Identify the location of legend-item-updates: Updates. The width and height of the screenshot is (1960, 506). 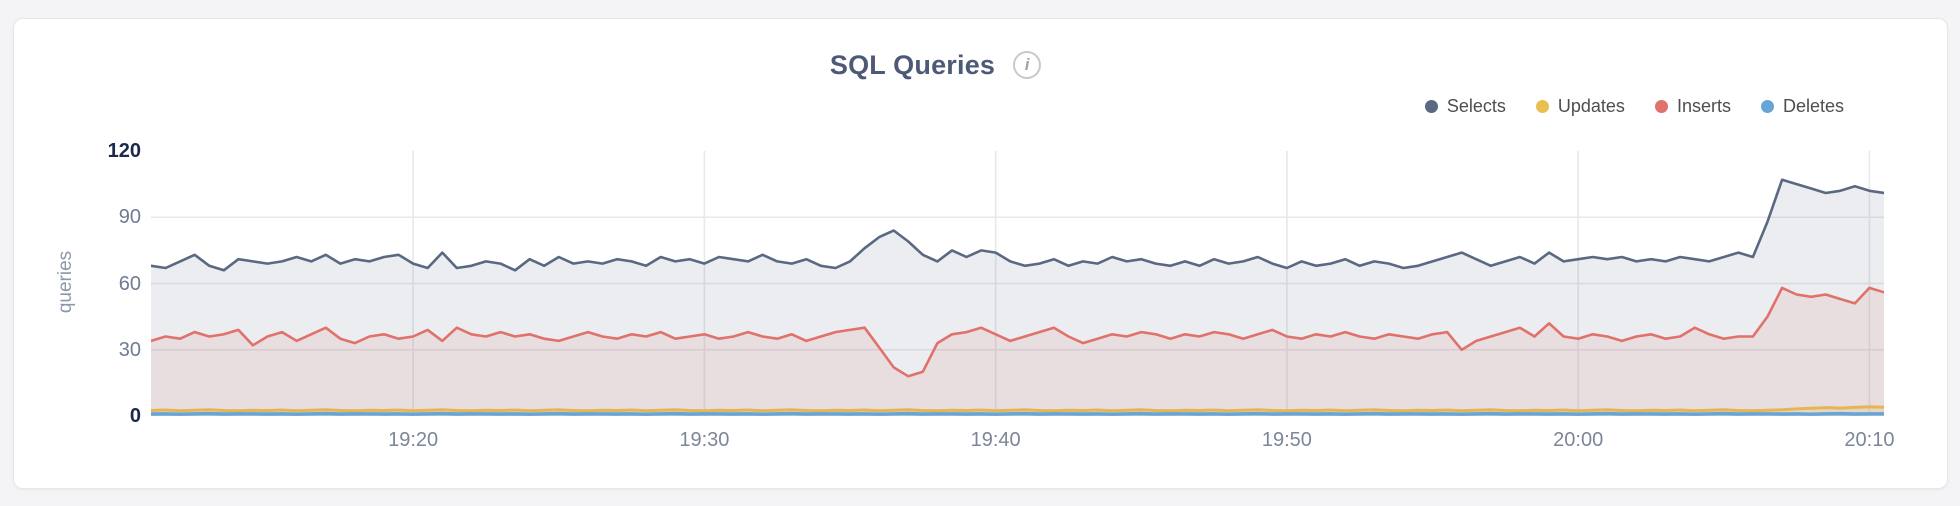
(1580, 106).